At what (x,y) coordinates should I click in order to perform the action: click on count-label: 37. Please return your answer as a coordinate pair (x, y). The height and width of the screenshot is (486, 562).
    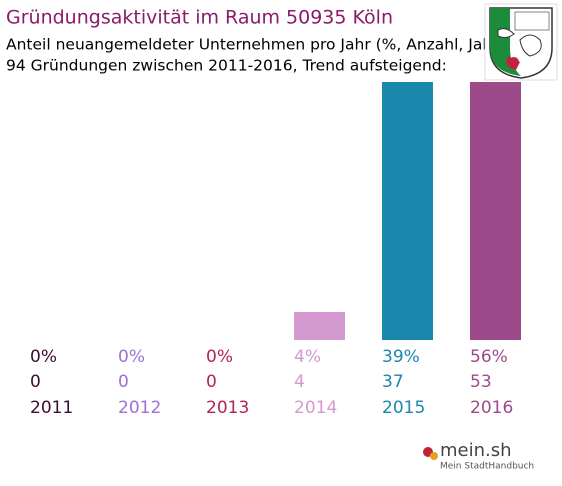
    Looking at the image, I should click on (393, 382).